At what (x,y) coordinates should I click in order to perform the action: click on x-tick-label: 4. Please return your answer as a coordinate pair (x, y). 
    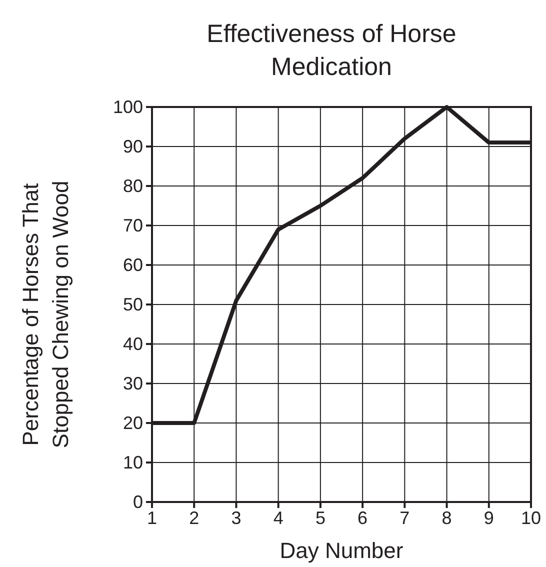
    Looking at the image, I should click on (278, 518).